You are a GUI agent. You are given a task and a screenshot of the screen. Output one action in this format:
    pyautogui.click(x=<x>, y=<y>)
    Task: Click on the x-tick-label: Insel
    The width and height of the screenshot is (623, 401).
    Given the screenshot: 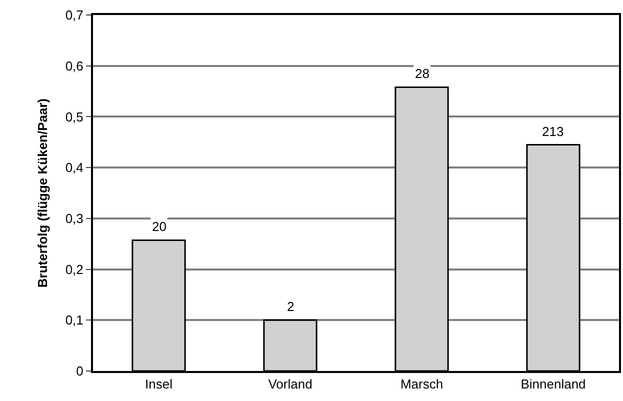 What is the action you would take?
    pyautogui.click(x=159, y=384)
    